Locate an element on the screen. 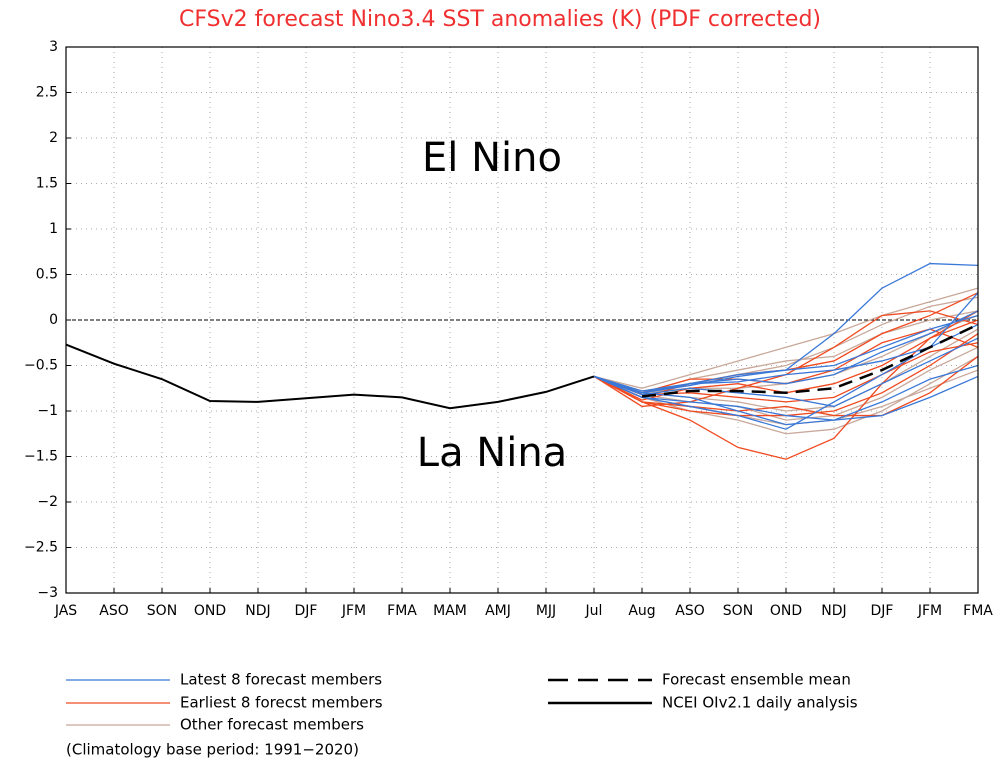 This screenshot has height=768, width=1002. annotation: El Nino is located at coordinates (492, 158).